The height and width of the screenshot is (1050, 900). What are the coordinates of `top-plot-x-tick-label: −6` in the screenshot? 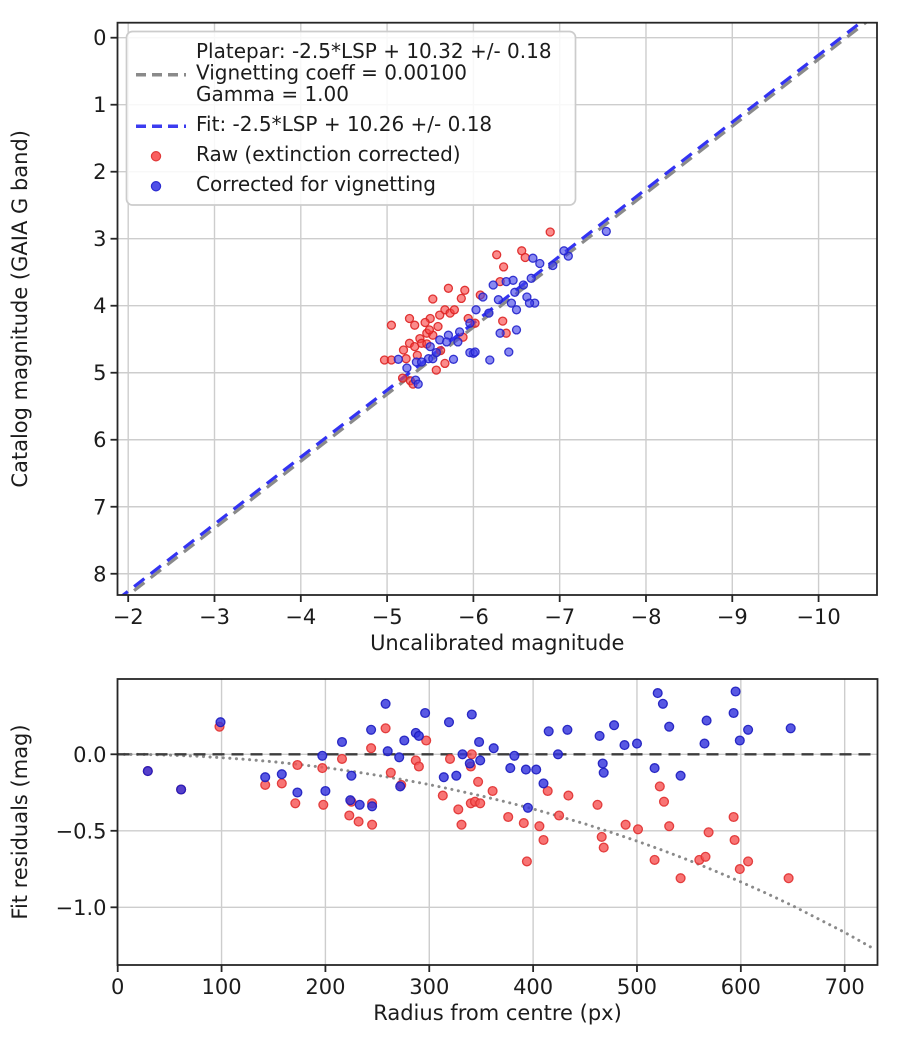 It's located at (473, 617).